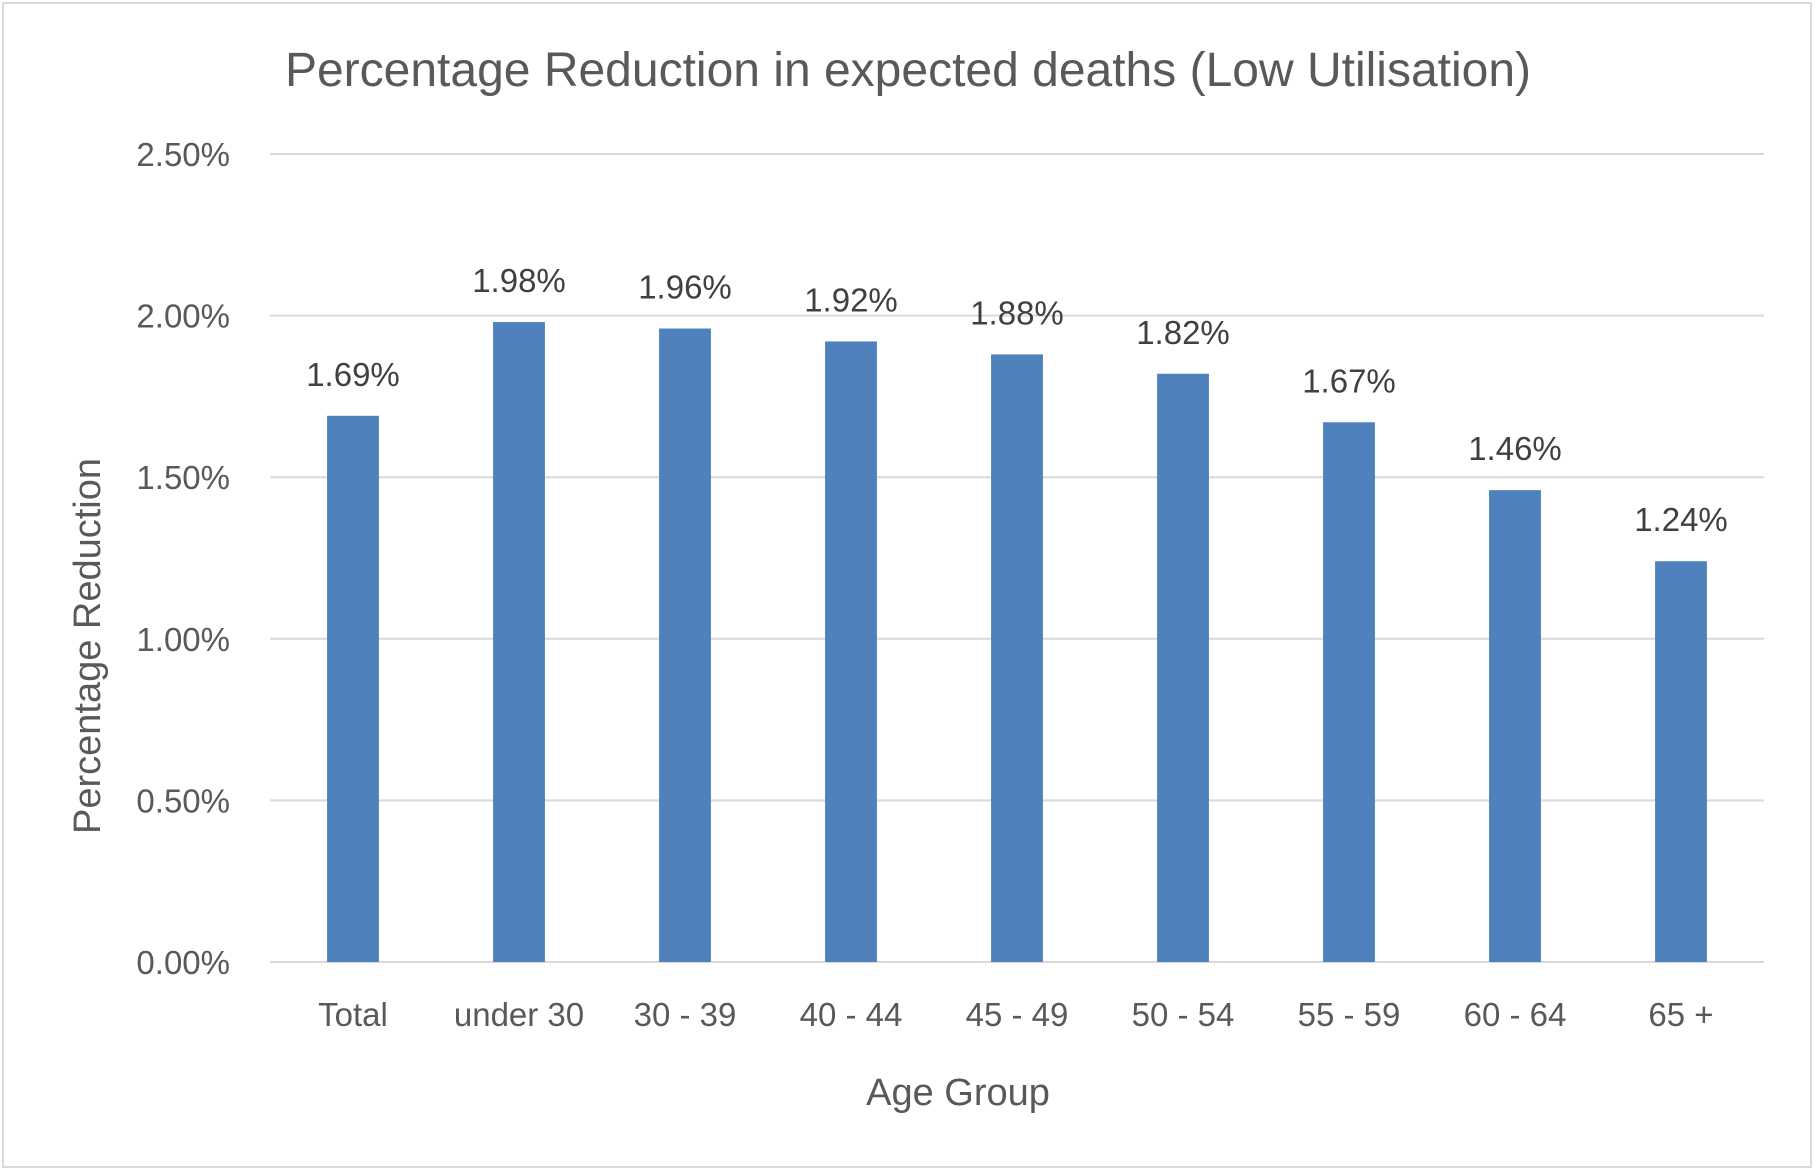 The height and width of the screenshot is (1172, 1816). What do you see at coordinates (1183, 1014) in the screenshot?
I see `x-tick-label: 50 - 54` at bounding box center [1183, 1014].